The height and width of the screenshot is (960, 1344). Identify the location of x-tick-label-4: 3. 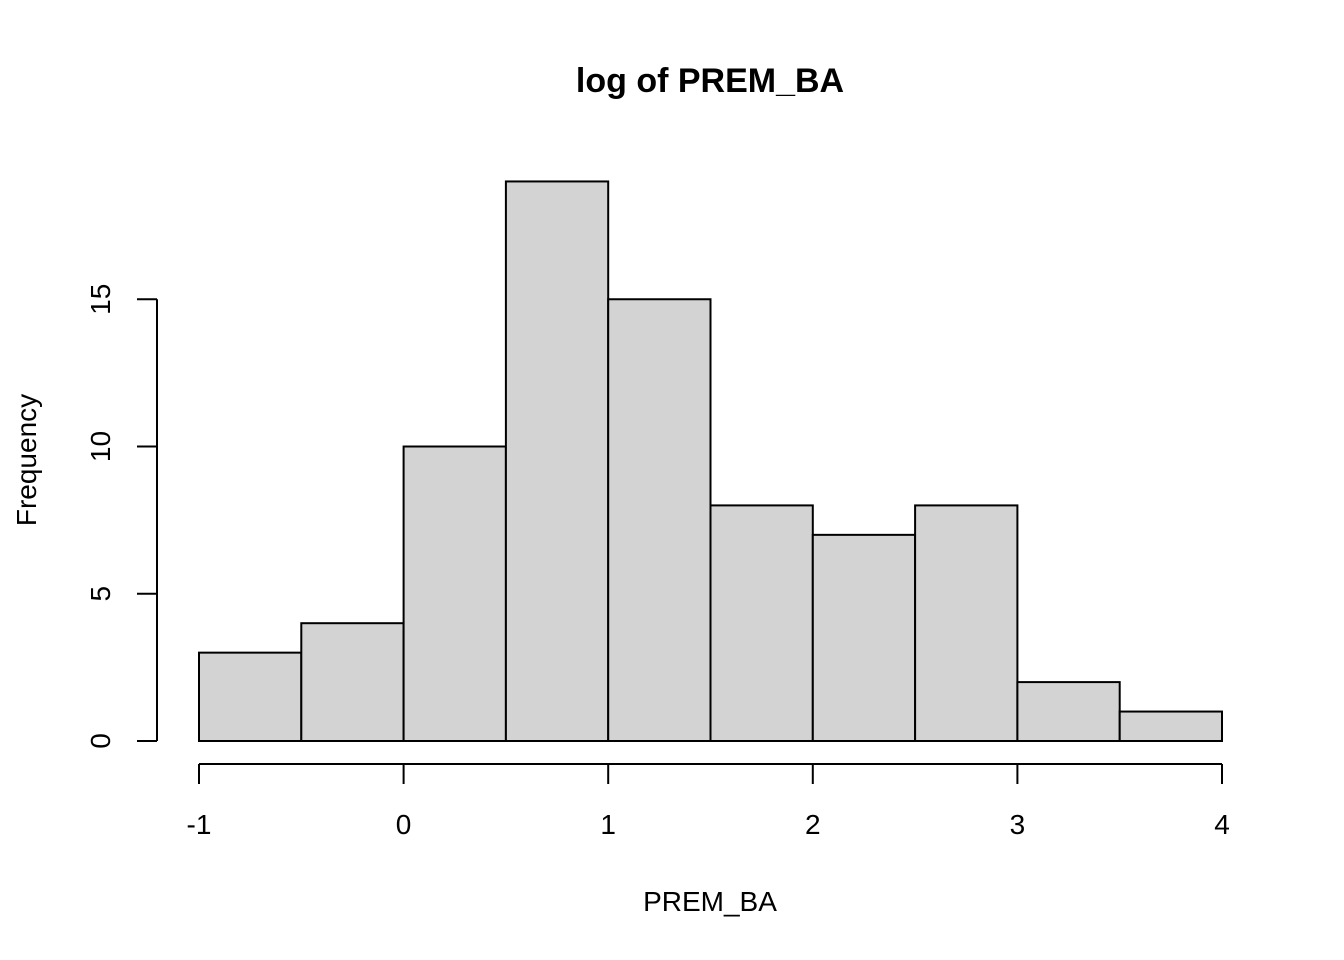
(1018, 824).